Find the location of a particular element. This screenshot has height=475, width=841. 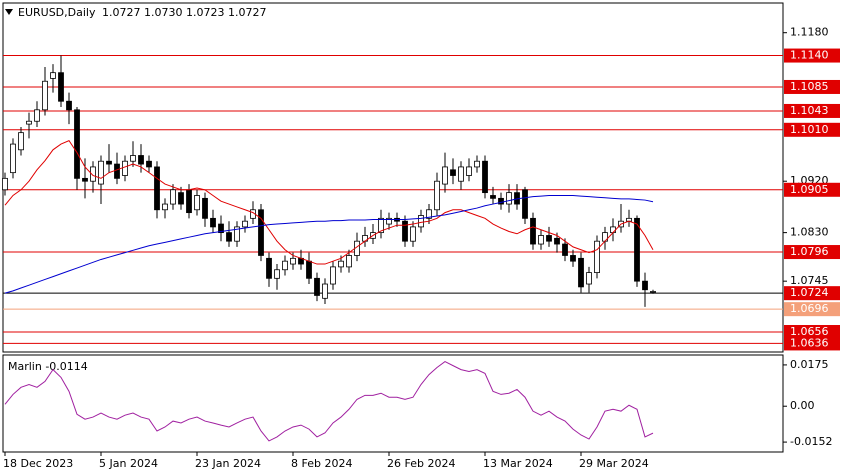

level-label: 1.0724 is located at coordinates (809, 292).